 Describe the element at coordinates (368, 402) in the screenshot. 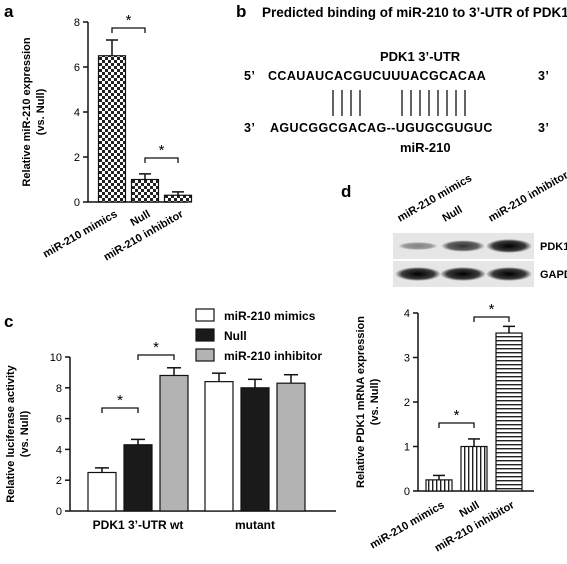

I see `chart-d-y-axis-label: Relative PDK1 mRNA expression (vs. Null)` at that location.